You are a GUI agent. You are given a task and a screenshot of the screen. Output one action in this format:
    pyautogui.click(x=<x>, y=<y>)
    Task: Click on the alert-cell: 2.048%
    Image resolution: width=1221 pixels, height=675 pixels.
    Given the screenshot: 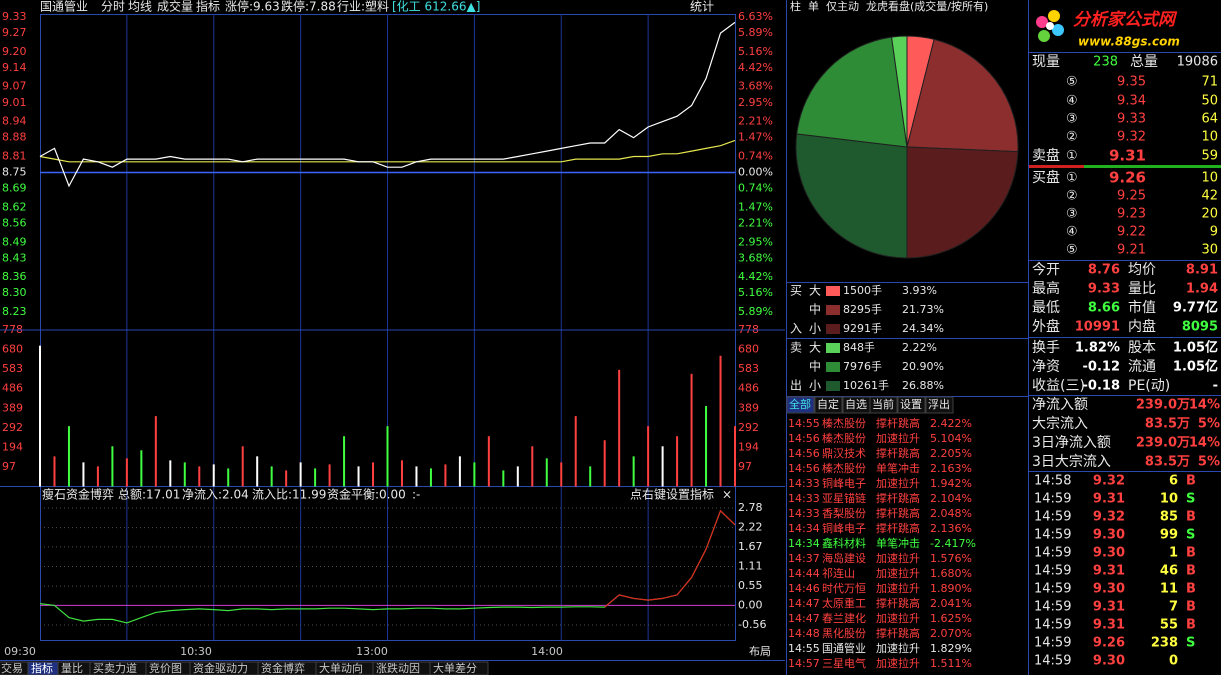 What is the action you would take?
    pyautogui.click(x=951, y=513)
    